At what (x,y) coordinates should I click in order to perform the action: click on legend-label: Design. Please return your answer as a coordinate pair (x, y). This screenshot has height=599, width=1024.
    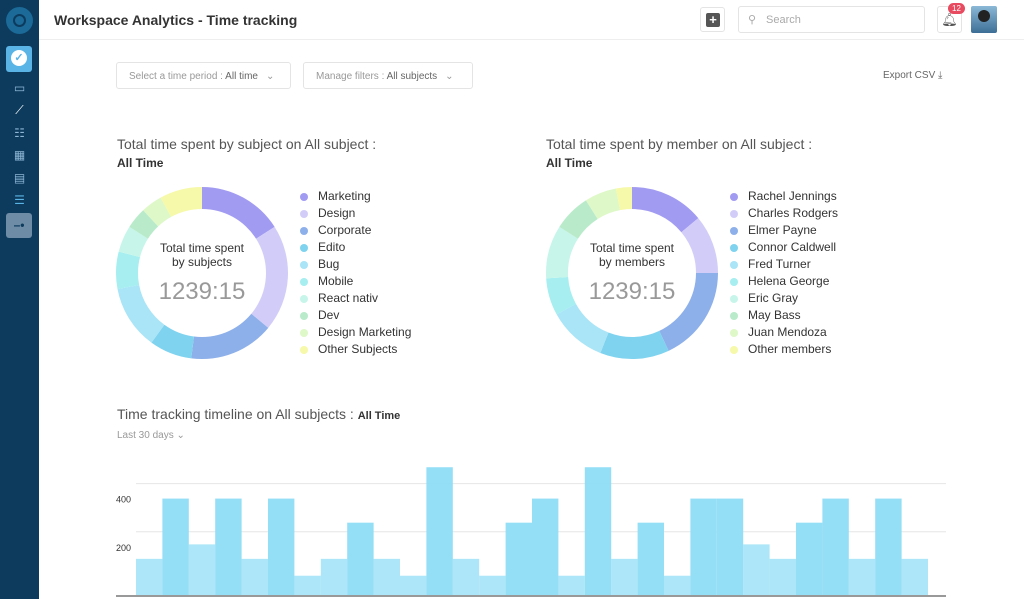
    Looking at the image, I should click on (337, 213).